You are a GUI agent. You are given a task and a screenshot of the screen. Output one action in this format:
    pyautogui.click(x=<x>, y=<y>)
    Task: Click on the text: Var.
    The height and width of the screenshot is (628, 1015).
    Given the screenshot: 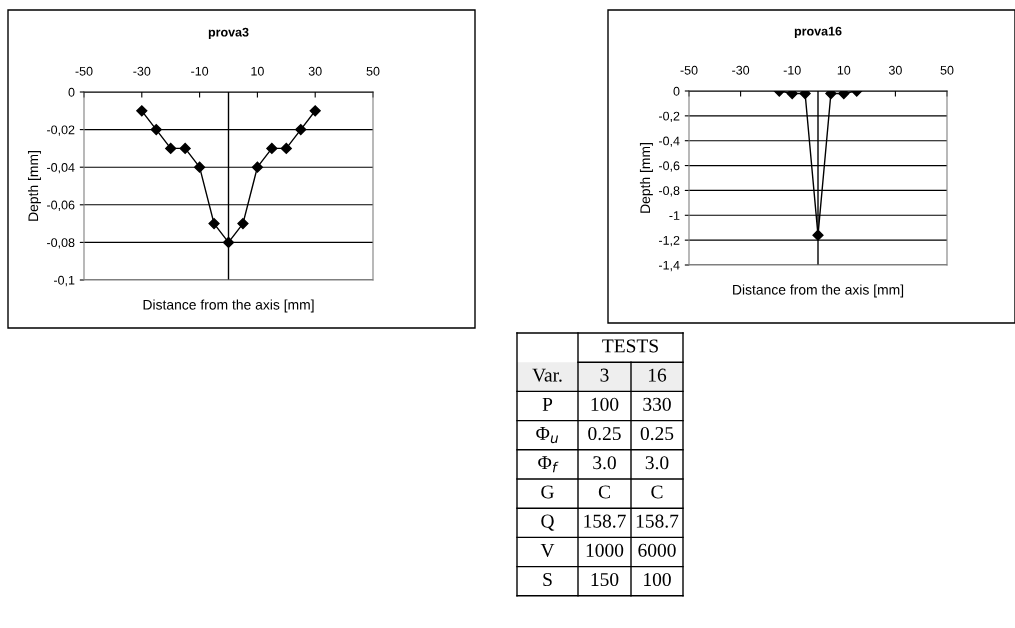 What is the action you would take?
    pyautogui.click(x=547, y=375)
    